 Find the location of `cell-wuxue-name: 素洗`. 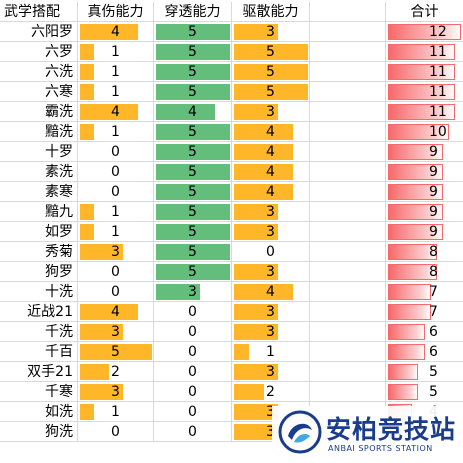

cell-wuxue-name: 素洗 is located at coordinates (39, 172).